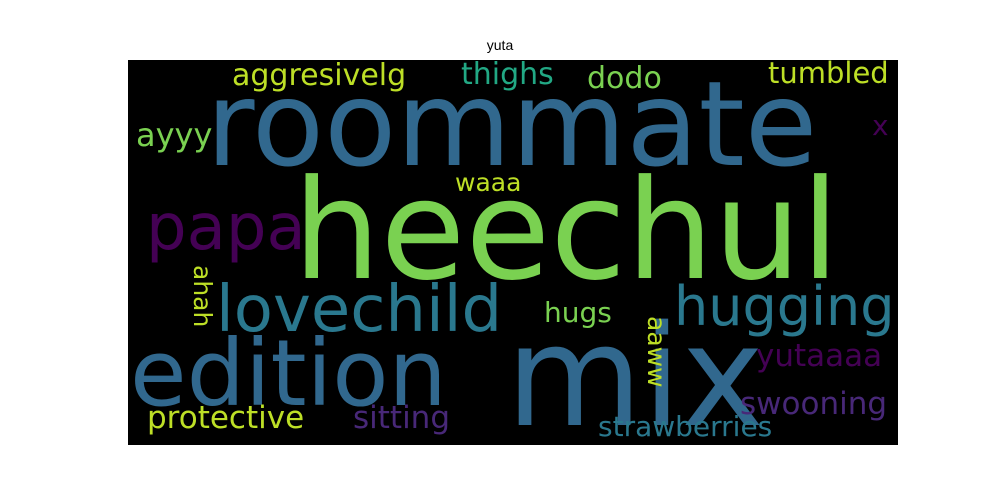 The height and width of the screenshot is (500, 1000). What do you see at coordinates (624, 78) in the screenshot?
I see `word-dodo: dodo` at bounding box center [624, 78].